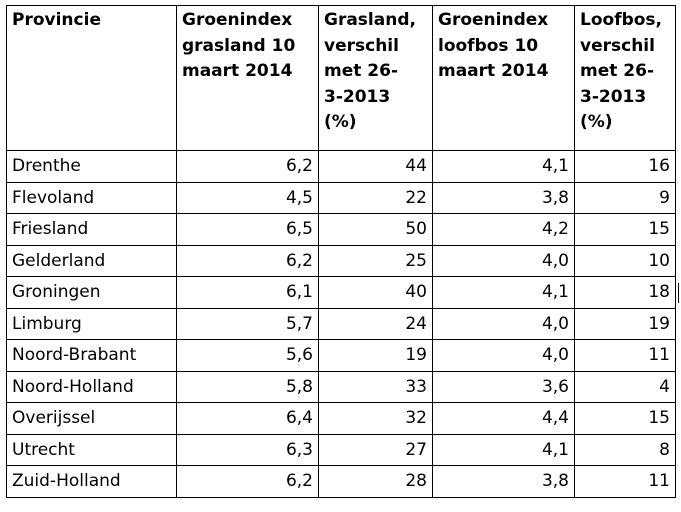 The image size is (681, 512). Describe the element at coordinates (91, 229) in the screenshot. I see `province-cell: Friesland` at that location.